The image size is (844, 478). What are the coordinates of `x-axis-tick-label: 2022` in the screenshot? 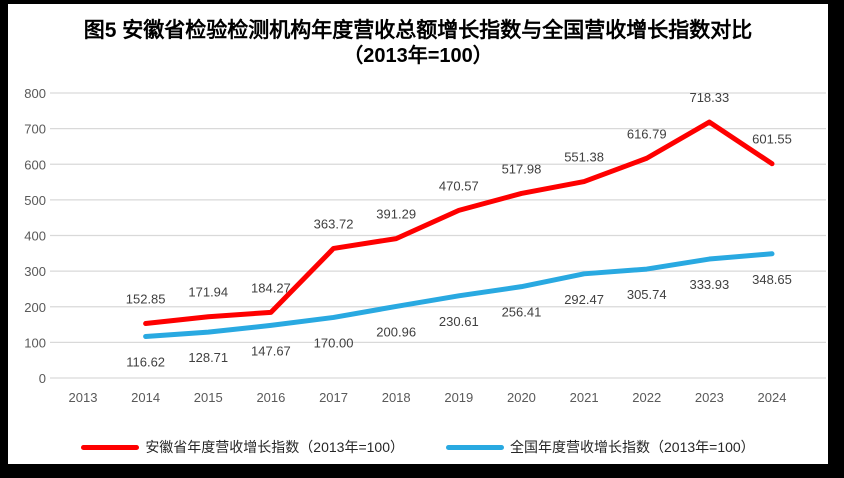 It's located at (646, 397).